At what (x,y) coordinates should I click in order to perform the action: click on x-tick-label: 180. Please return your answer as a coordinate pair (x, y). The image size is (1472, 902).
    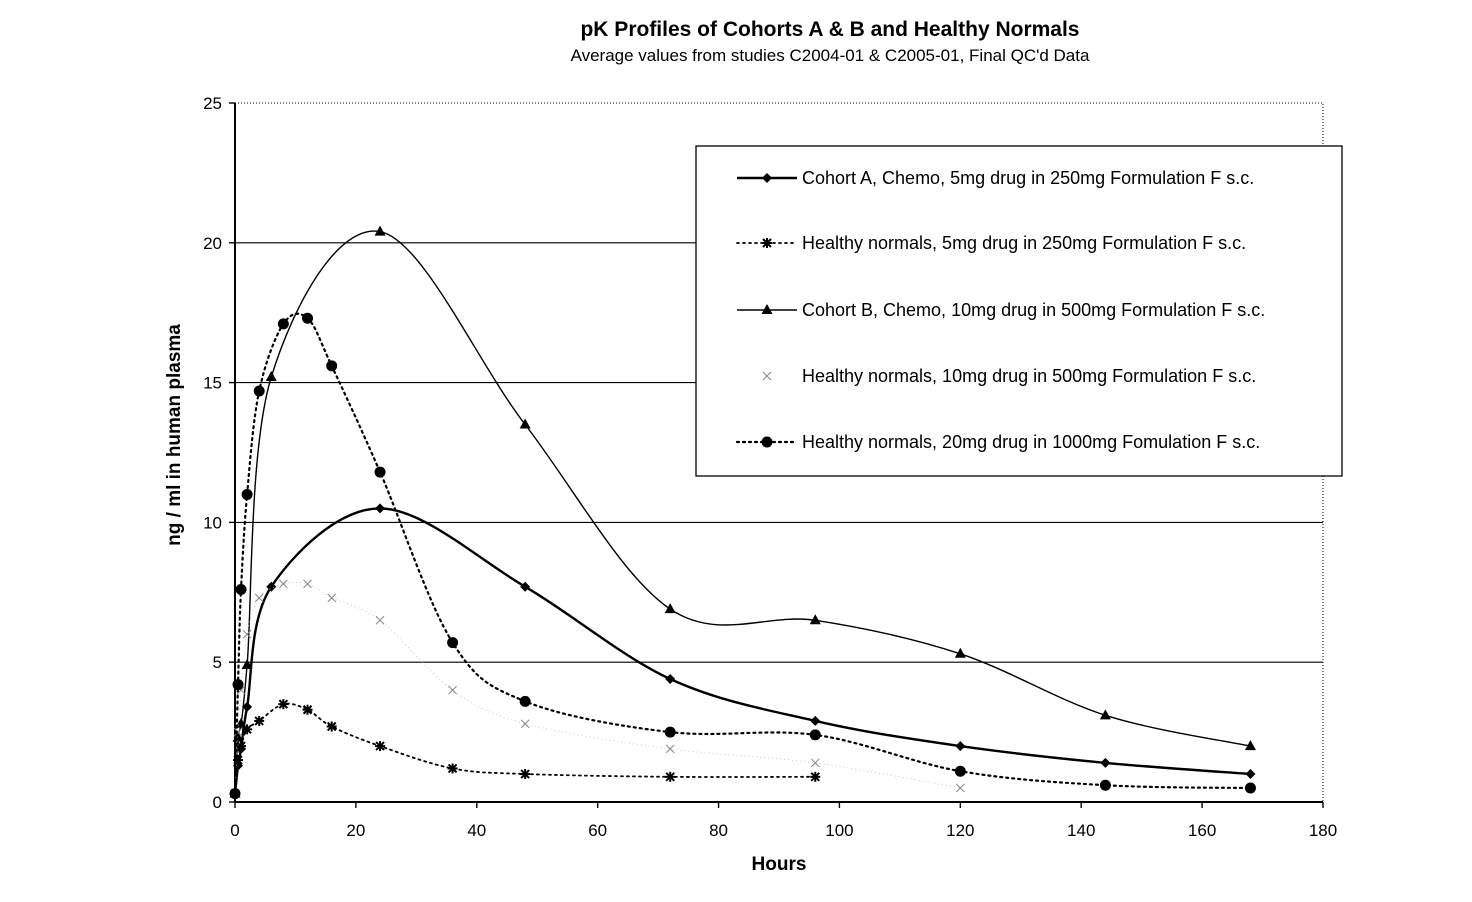
    Looking at the image, I should click on (1323, 830).